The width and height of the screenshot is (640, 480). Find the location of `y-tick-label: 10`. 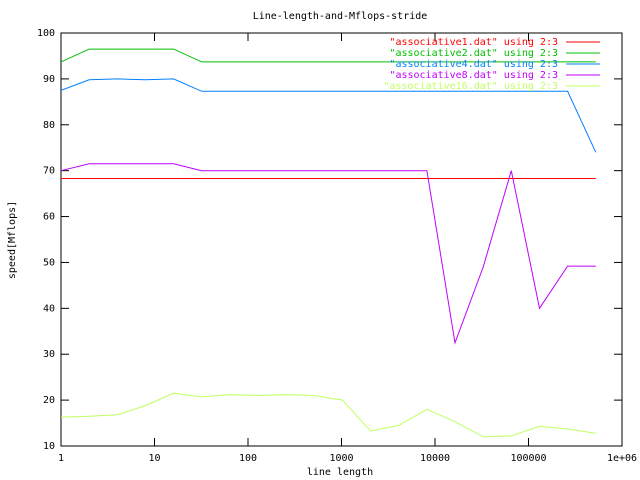

y-tick-label: 10 is located at coordinates (49, 446).